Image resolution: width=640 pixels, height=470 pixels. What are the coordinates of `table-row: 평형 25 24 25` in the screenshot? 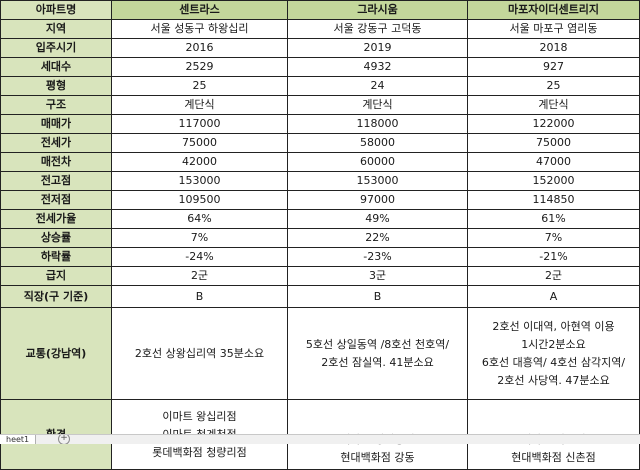 It's located at (320, 86).